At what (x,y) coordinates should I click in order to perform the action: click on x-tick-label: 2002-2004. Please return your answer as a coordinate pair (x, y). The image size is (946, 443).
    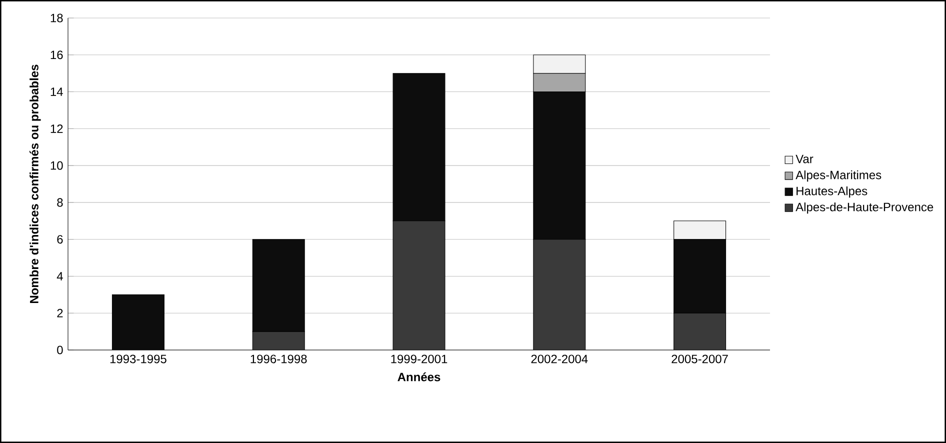
    Looking at the image, I should click on (559, 359).